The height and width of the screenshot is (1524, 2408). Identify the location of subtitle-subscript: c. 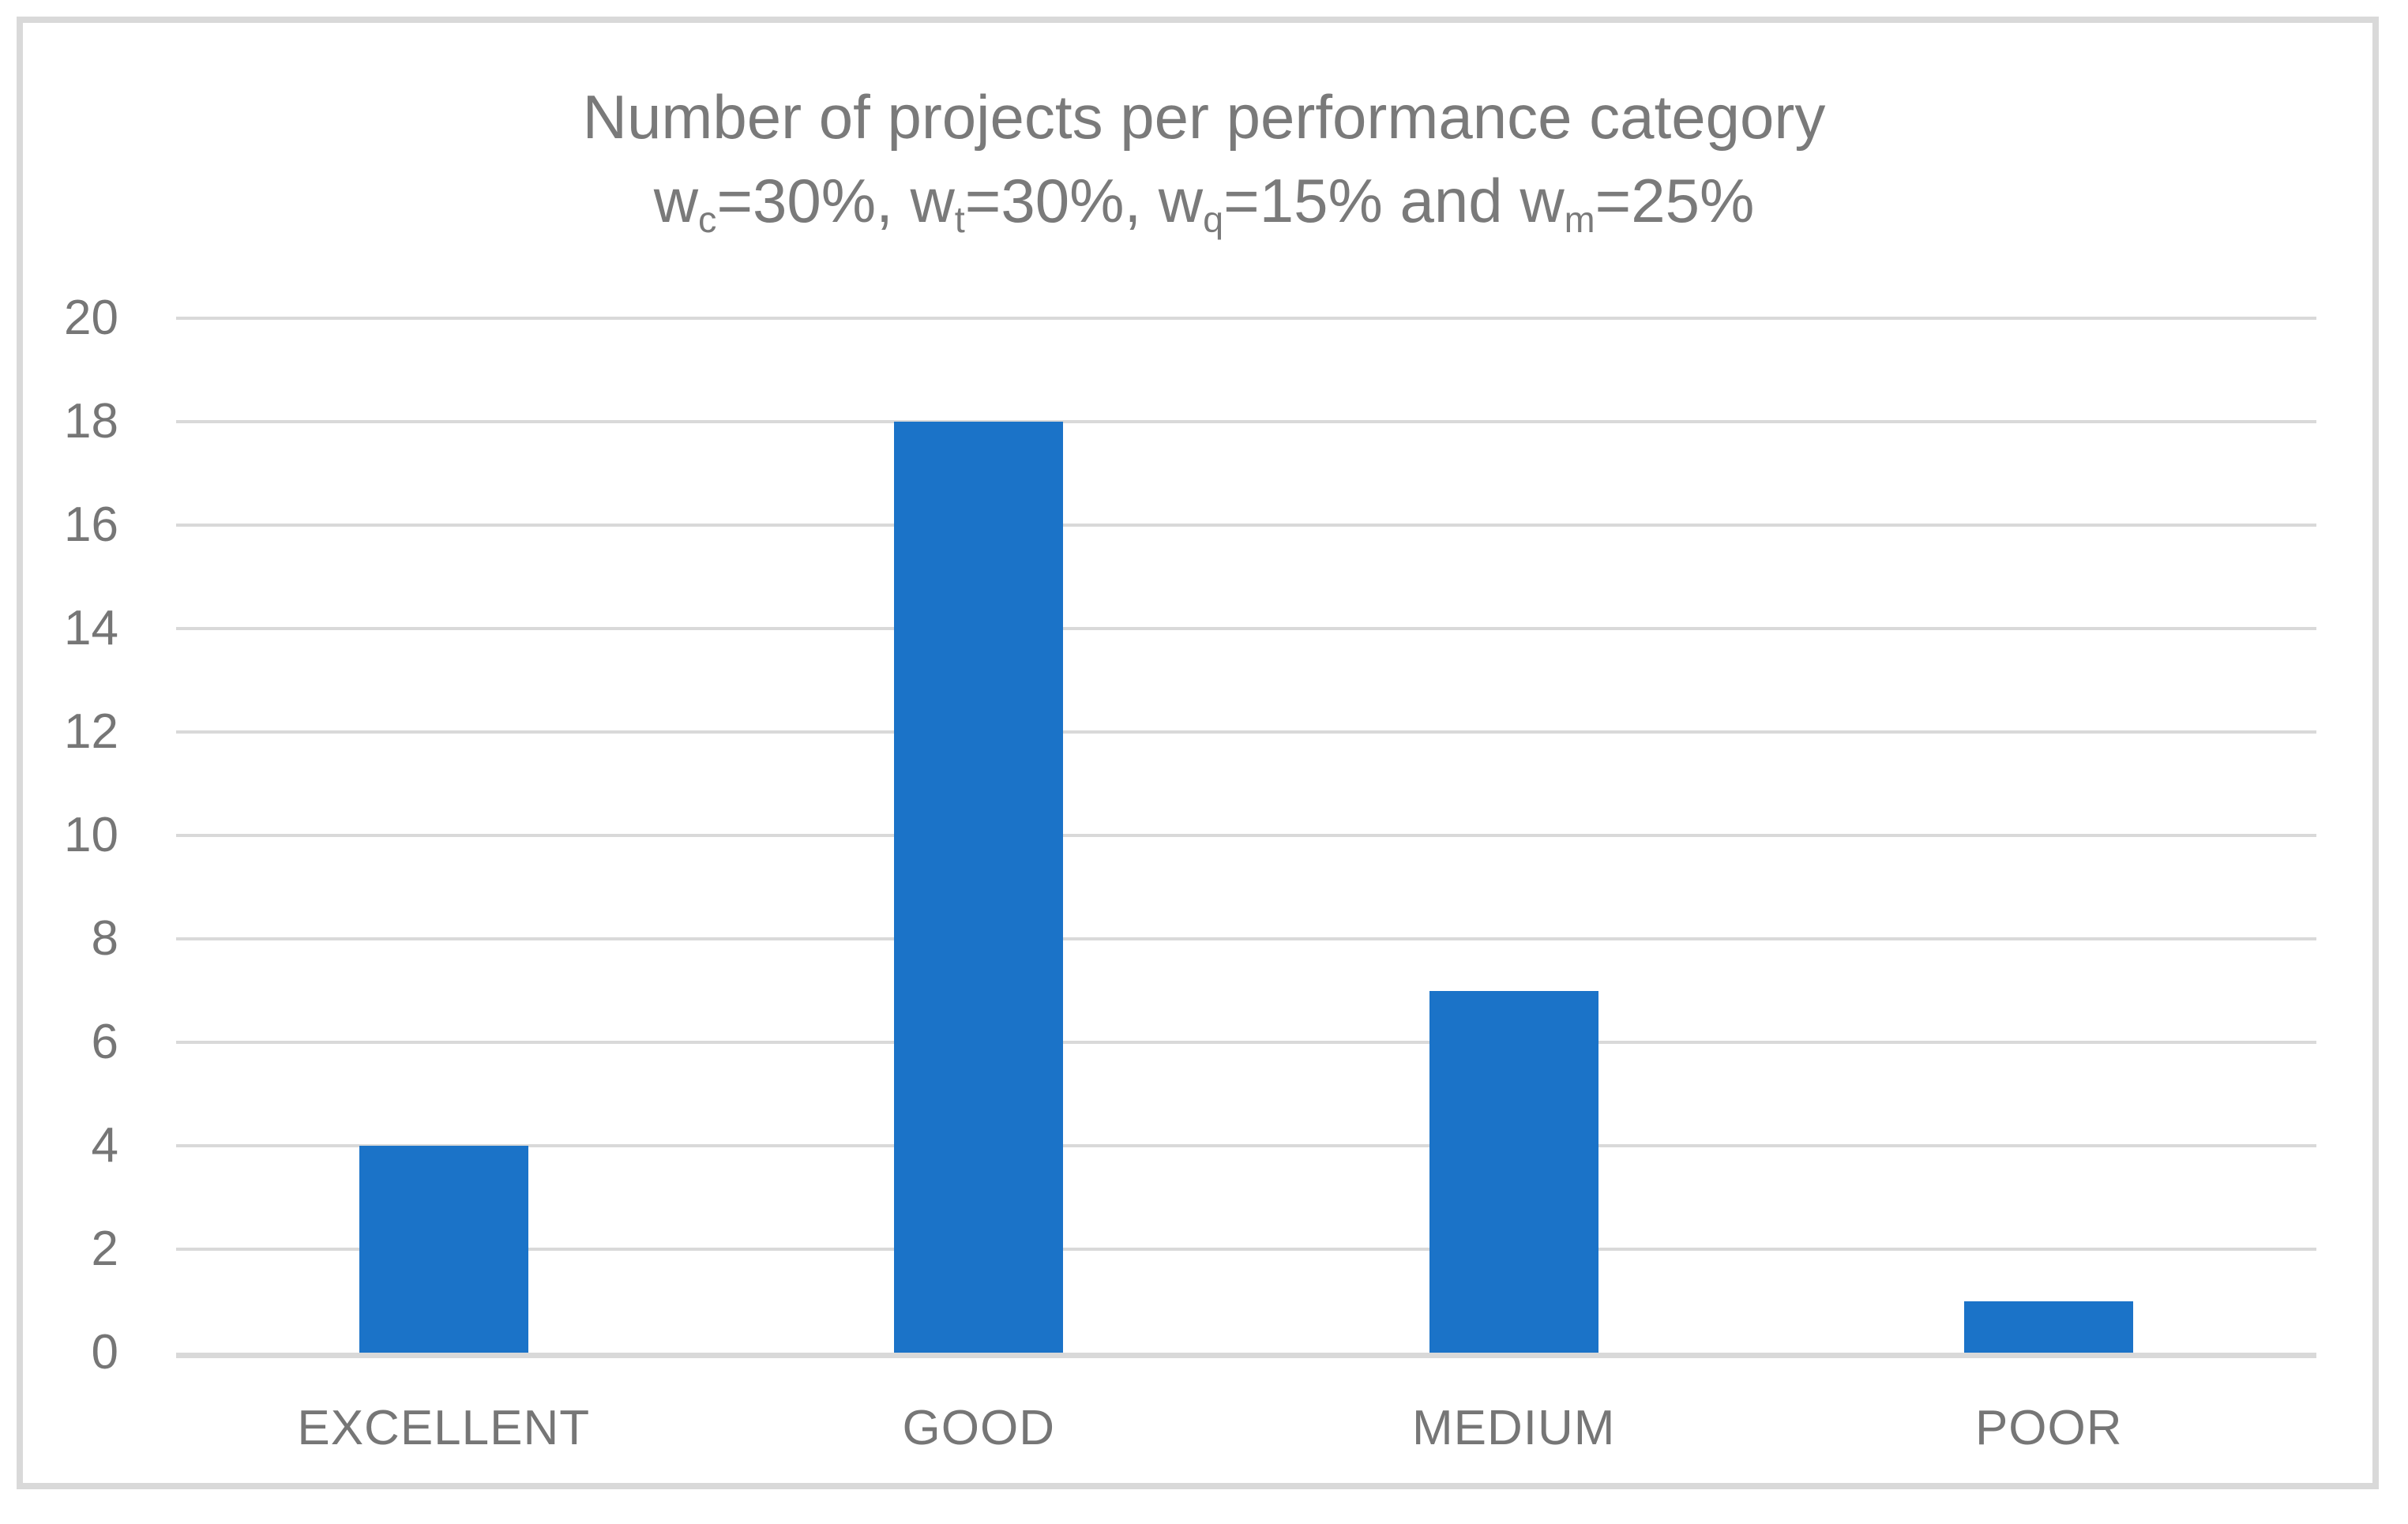
(708, 220).